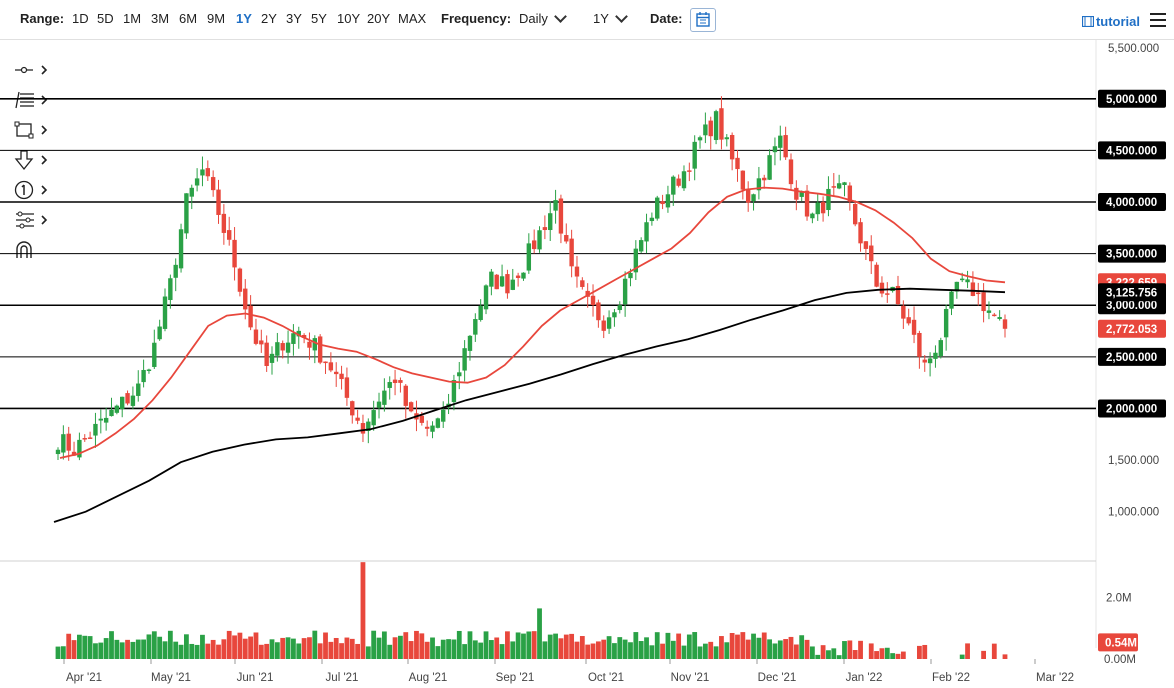 The height and width of the screenshot is (688, 1174). I want to click on numbered-marker-icon, so click(31, 190).